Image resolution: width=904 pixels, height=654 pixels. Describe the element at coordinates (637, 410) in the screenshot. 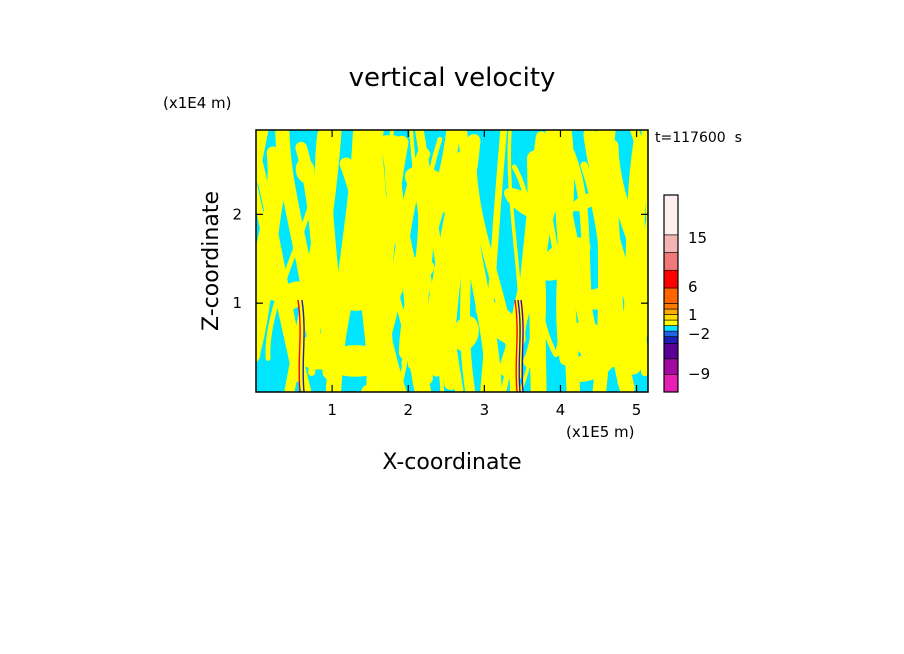

I see `x-tick-label: 5` at that location.